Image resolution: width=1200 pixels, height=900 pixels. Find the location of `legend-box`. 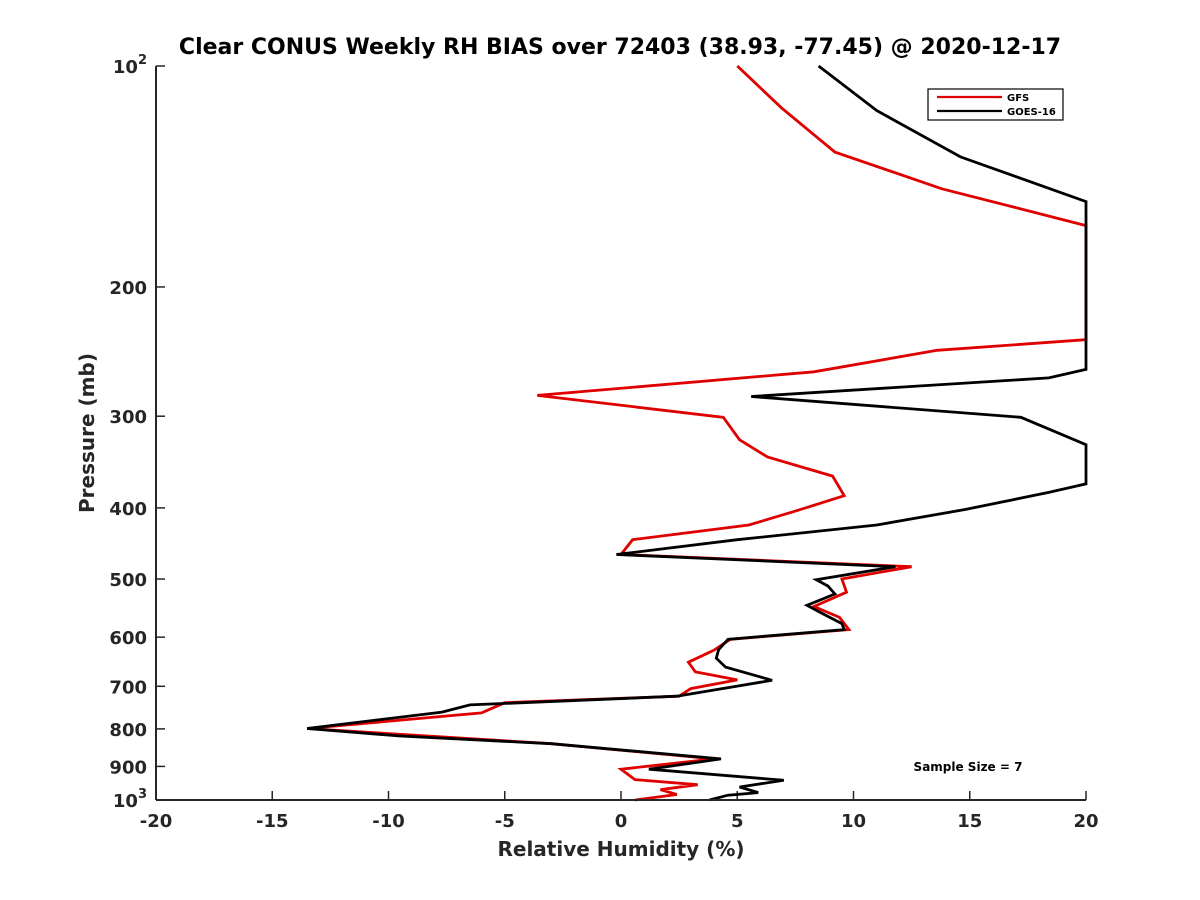

legend-box is located at coordinates (995, 104).